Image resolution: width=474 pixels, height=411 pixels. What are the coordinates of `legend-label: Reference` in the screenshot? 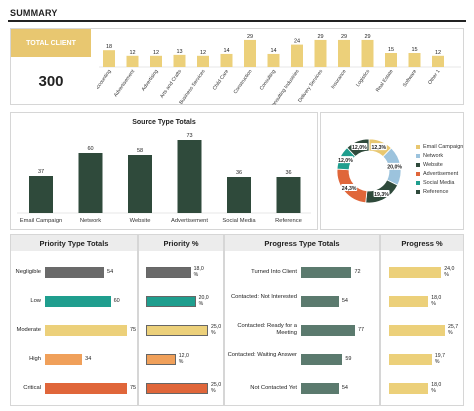 It's located at (436, 192).